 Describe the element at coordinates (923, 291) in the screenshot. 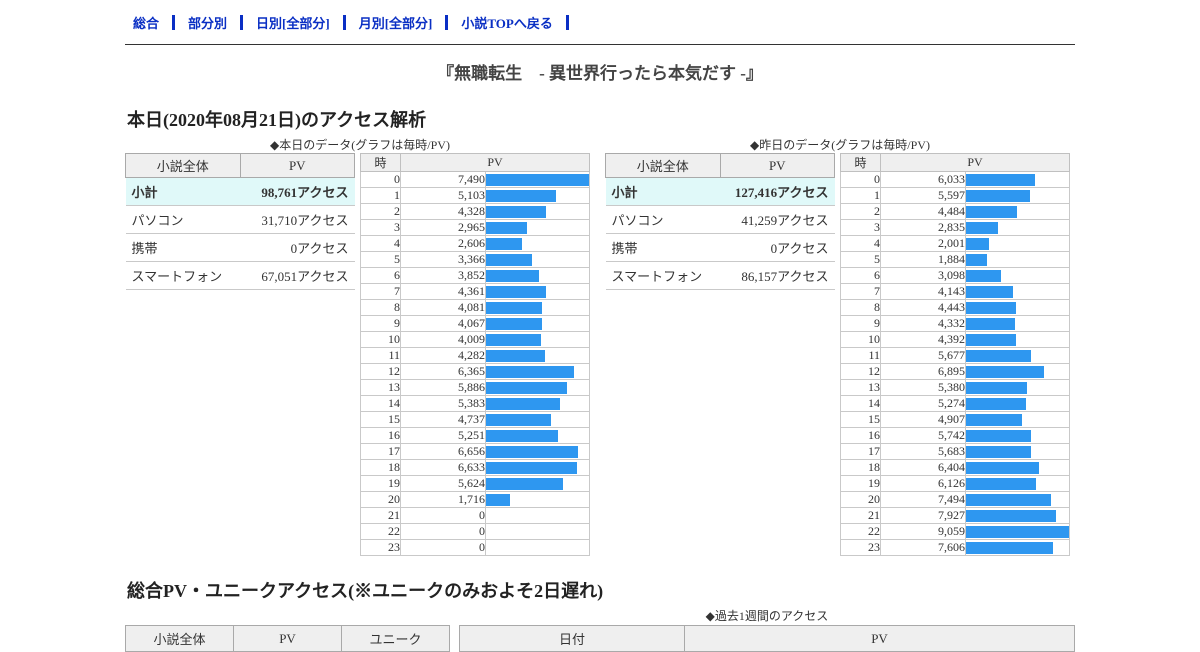

I see `pv-value-cell: 4,143` at that location.